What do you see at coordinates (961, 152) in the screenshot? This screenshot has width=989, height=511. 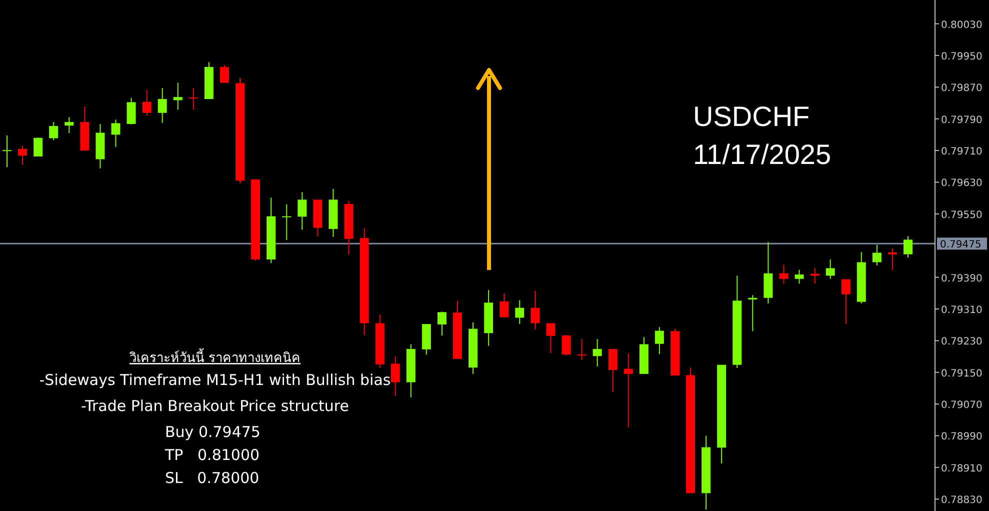 I see `y-tick-label: 0.79710` at bounding box center [961, 152].